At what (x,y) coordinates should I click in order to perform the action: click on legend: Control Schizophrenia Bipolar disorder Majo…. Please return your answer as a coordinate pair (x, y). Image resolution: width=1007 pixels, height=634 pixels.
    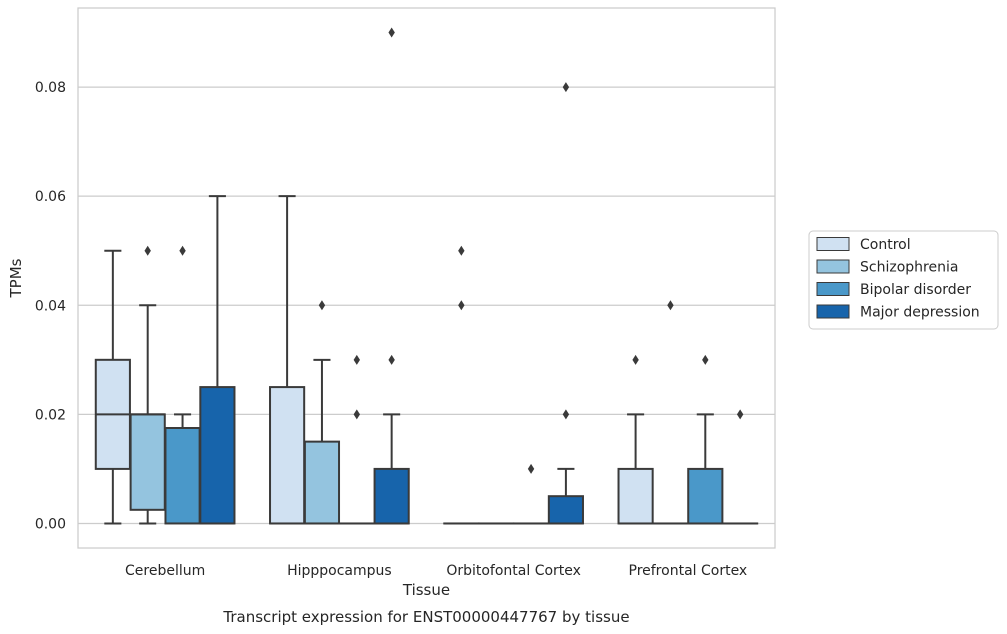
    Looking at the image, I should click on (903, 280).